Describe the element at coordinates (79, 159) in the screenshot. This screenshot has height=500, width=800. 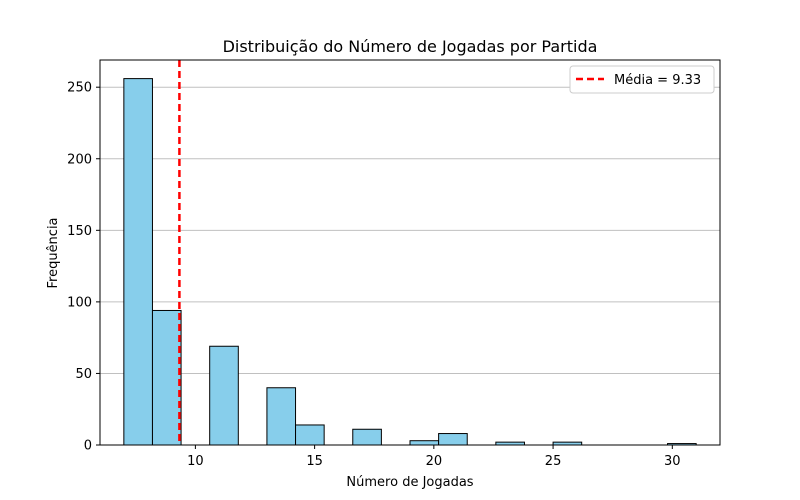
I see `y-tick-label: 200` at that location.